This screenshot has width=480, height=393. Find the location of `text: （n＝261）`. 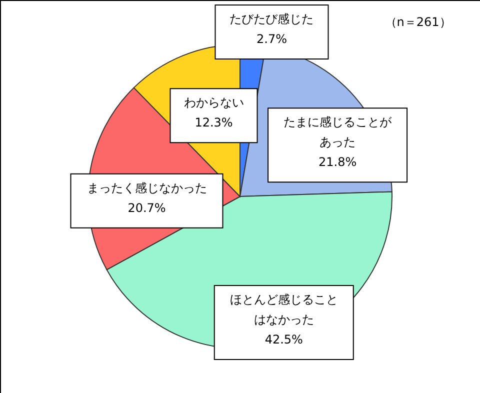

text: （n＝261） is located at coordinates (418, 22).